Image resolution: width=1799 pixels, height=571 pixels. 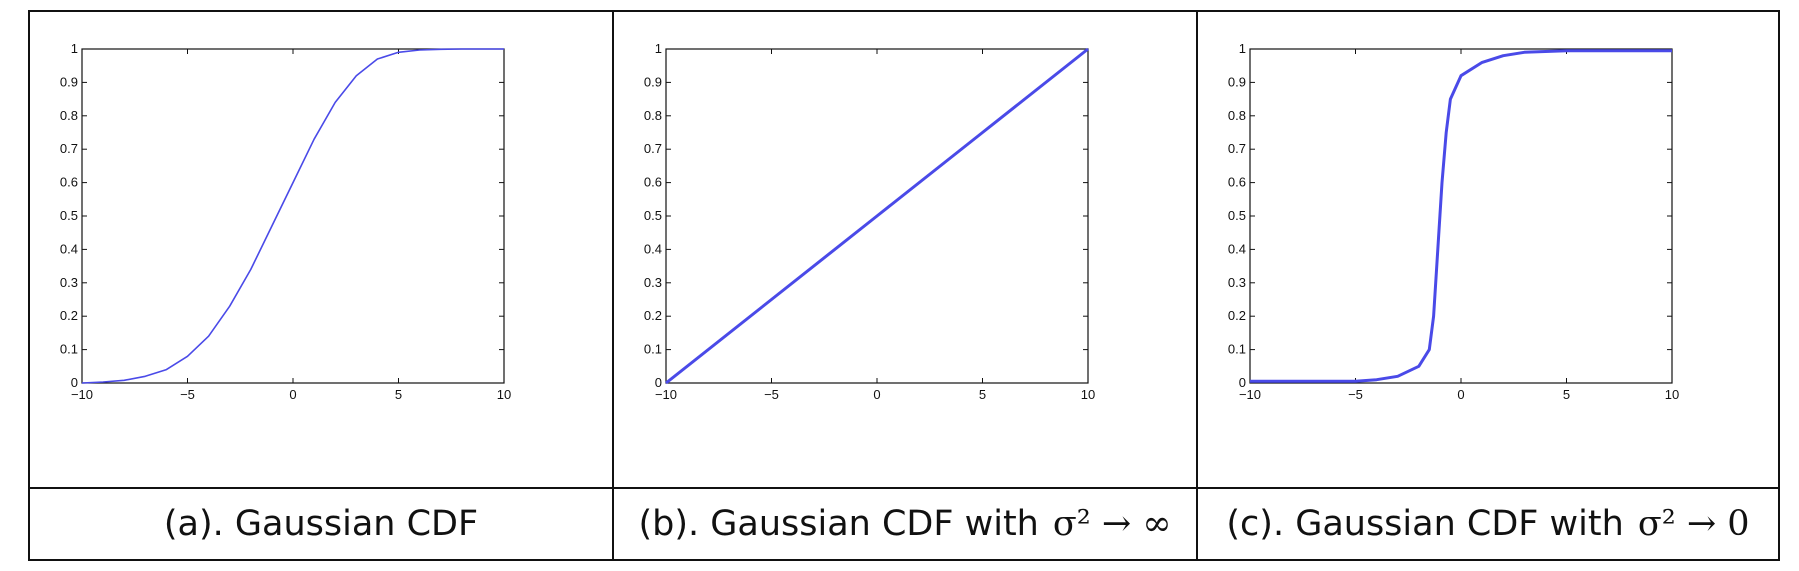 I want to click on caption-a-text: (a). Gaussian CDF, so click(x=321, y=524).